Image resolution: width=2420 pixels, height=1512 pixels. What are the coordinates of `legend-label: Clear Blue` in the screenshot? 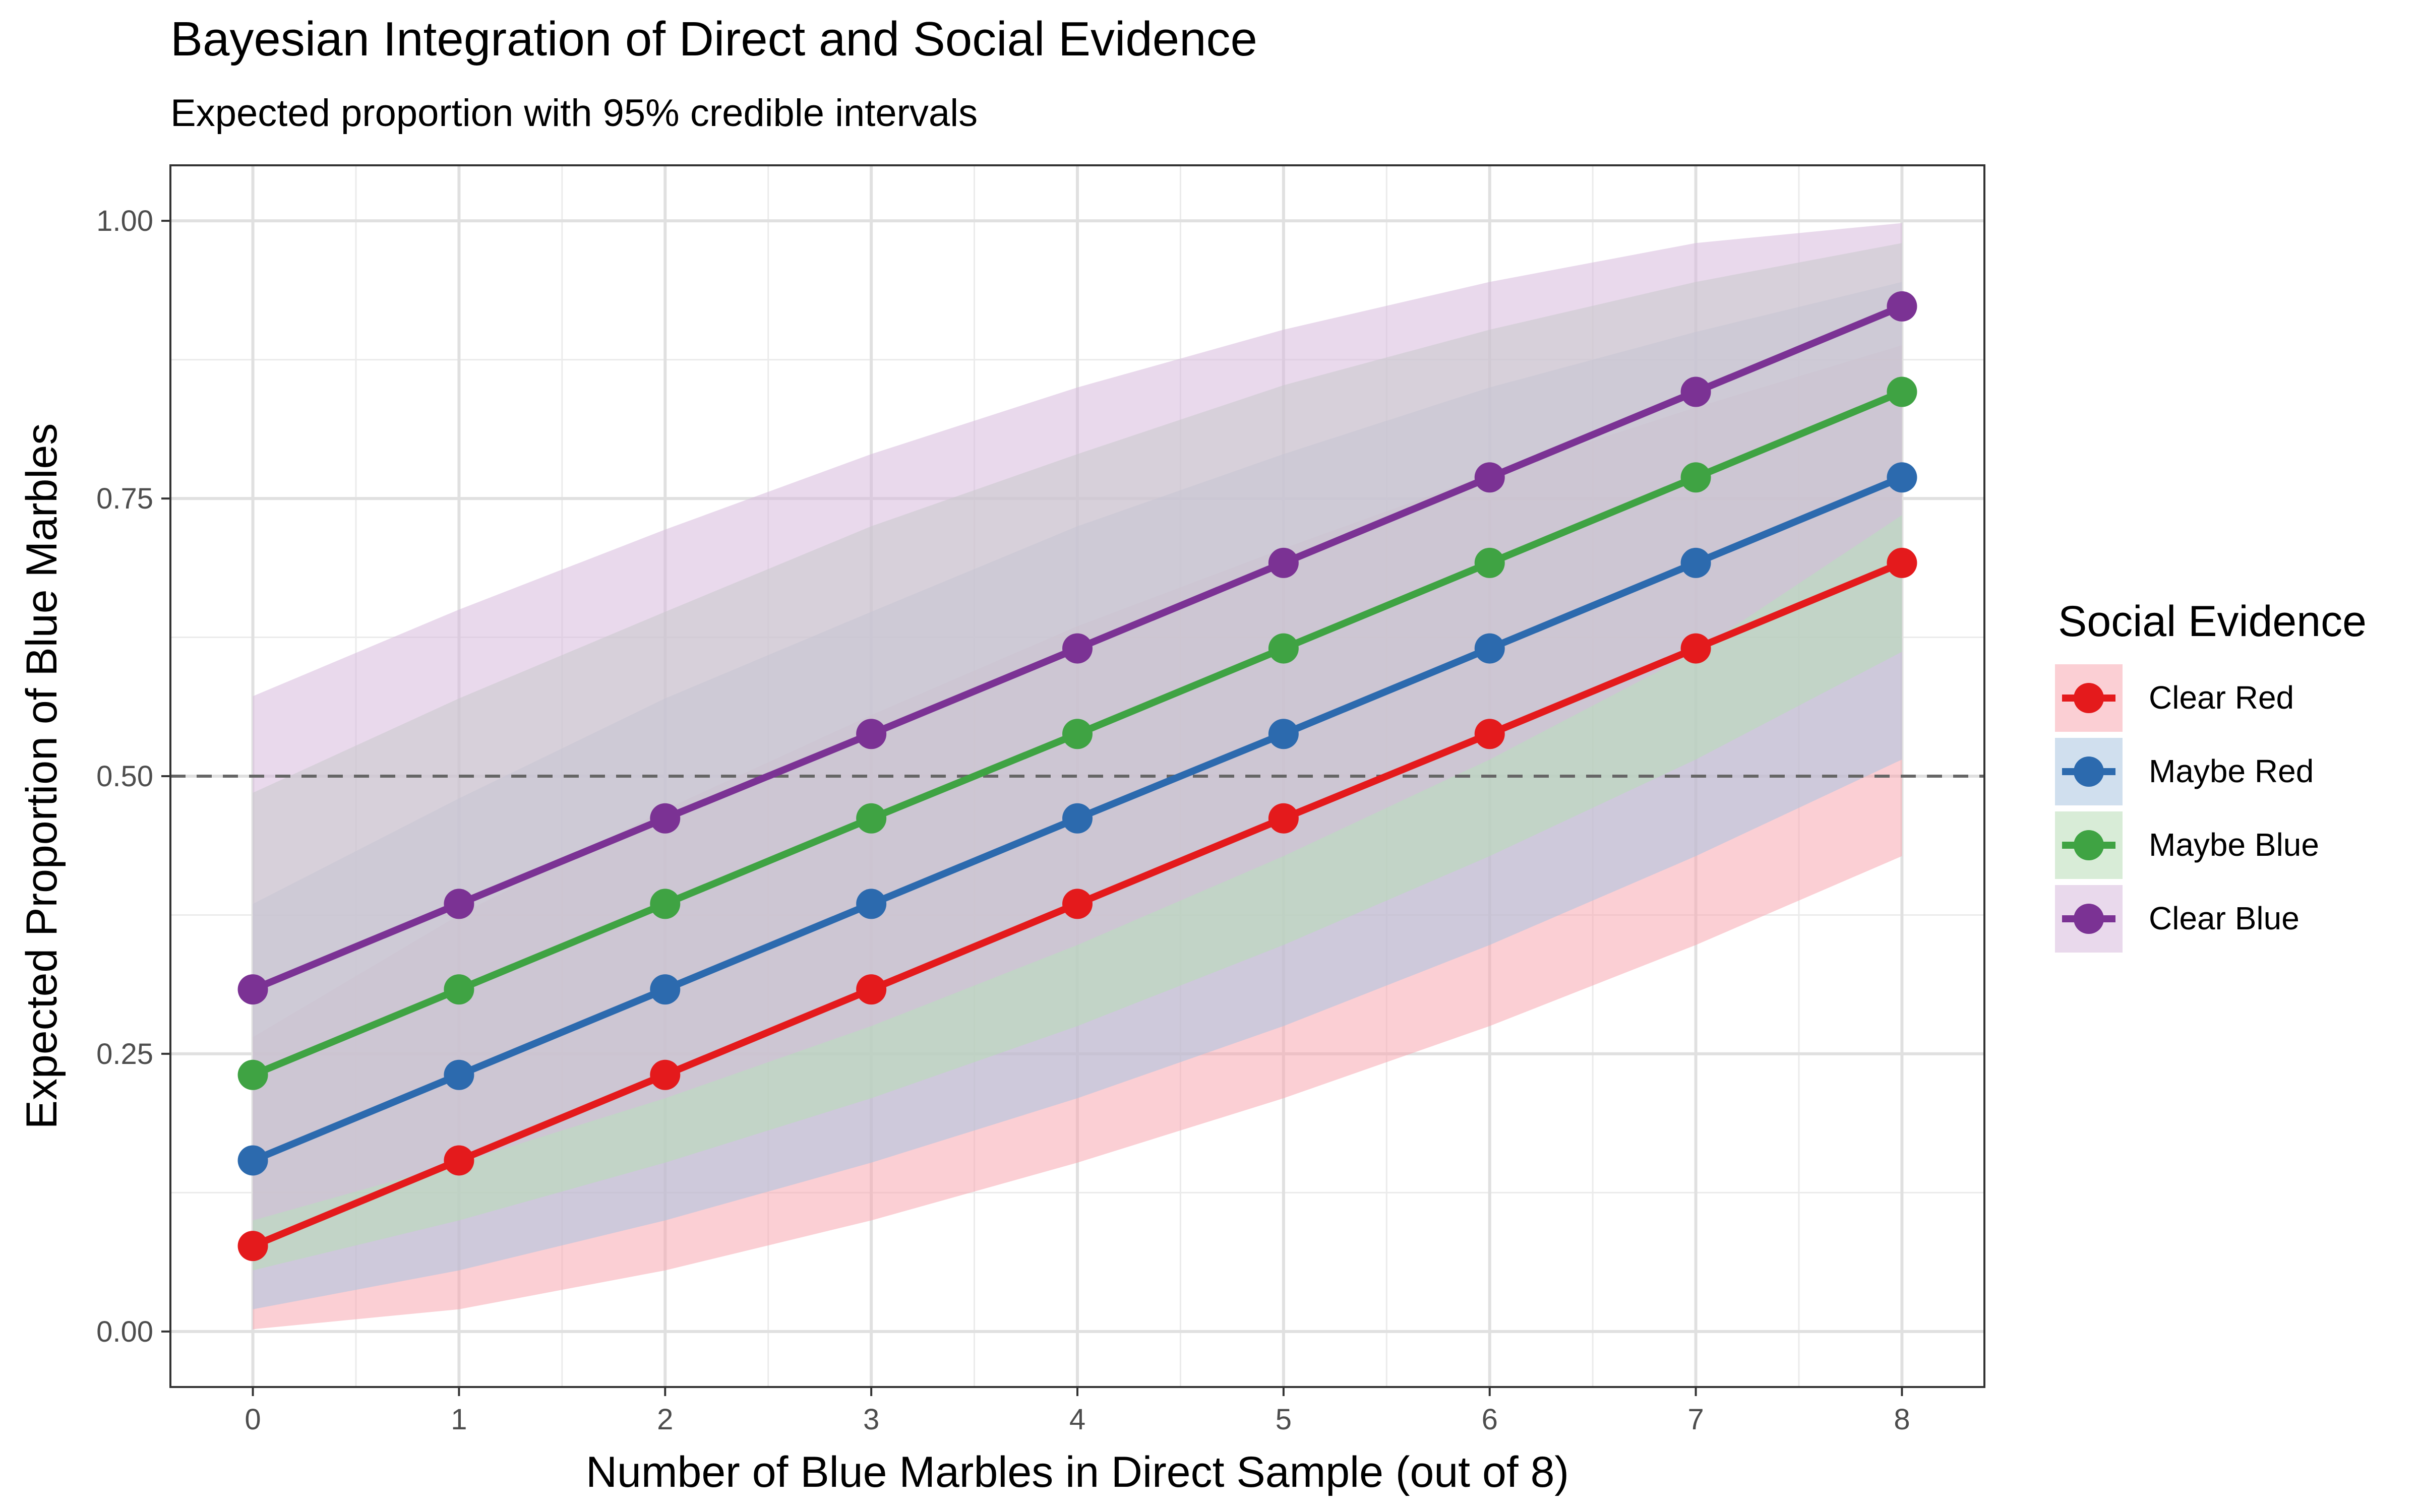 It's located at (2224, 918).